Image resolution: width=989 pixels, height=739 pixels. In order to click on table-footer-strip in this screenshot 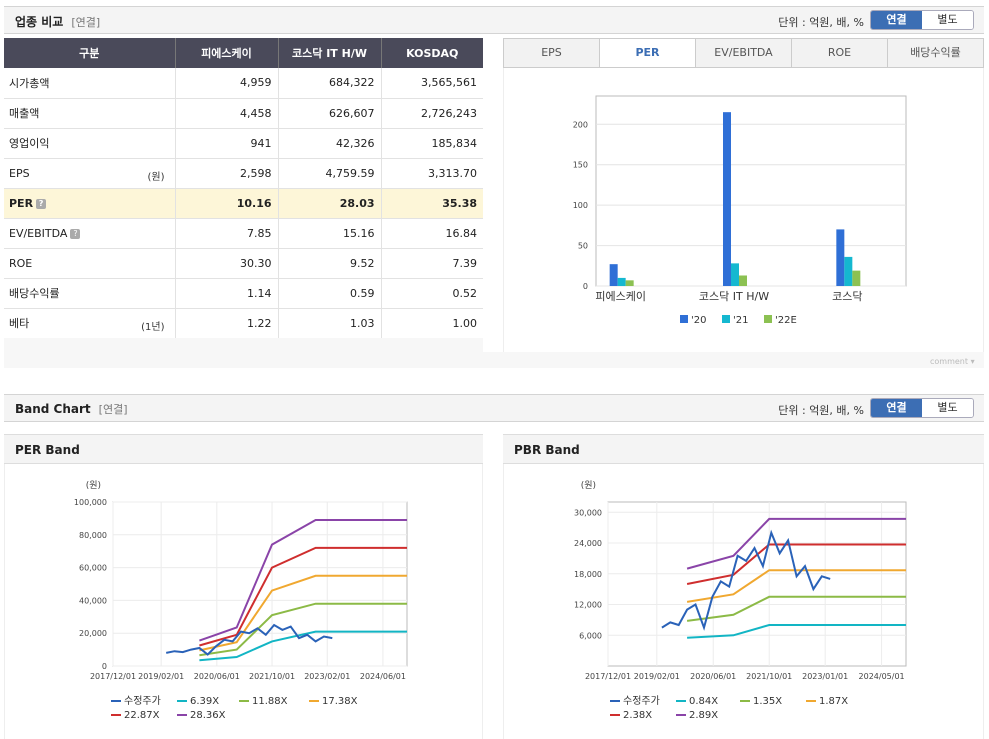, I will do `click(243, 345)`.